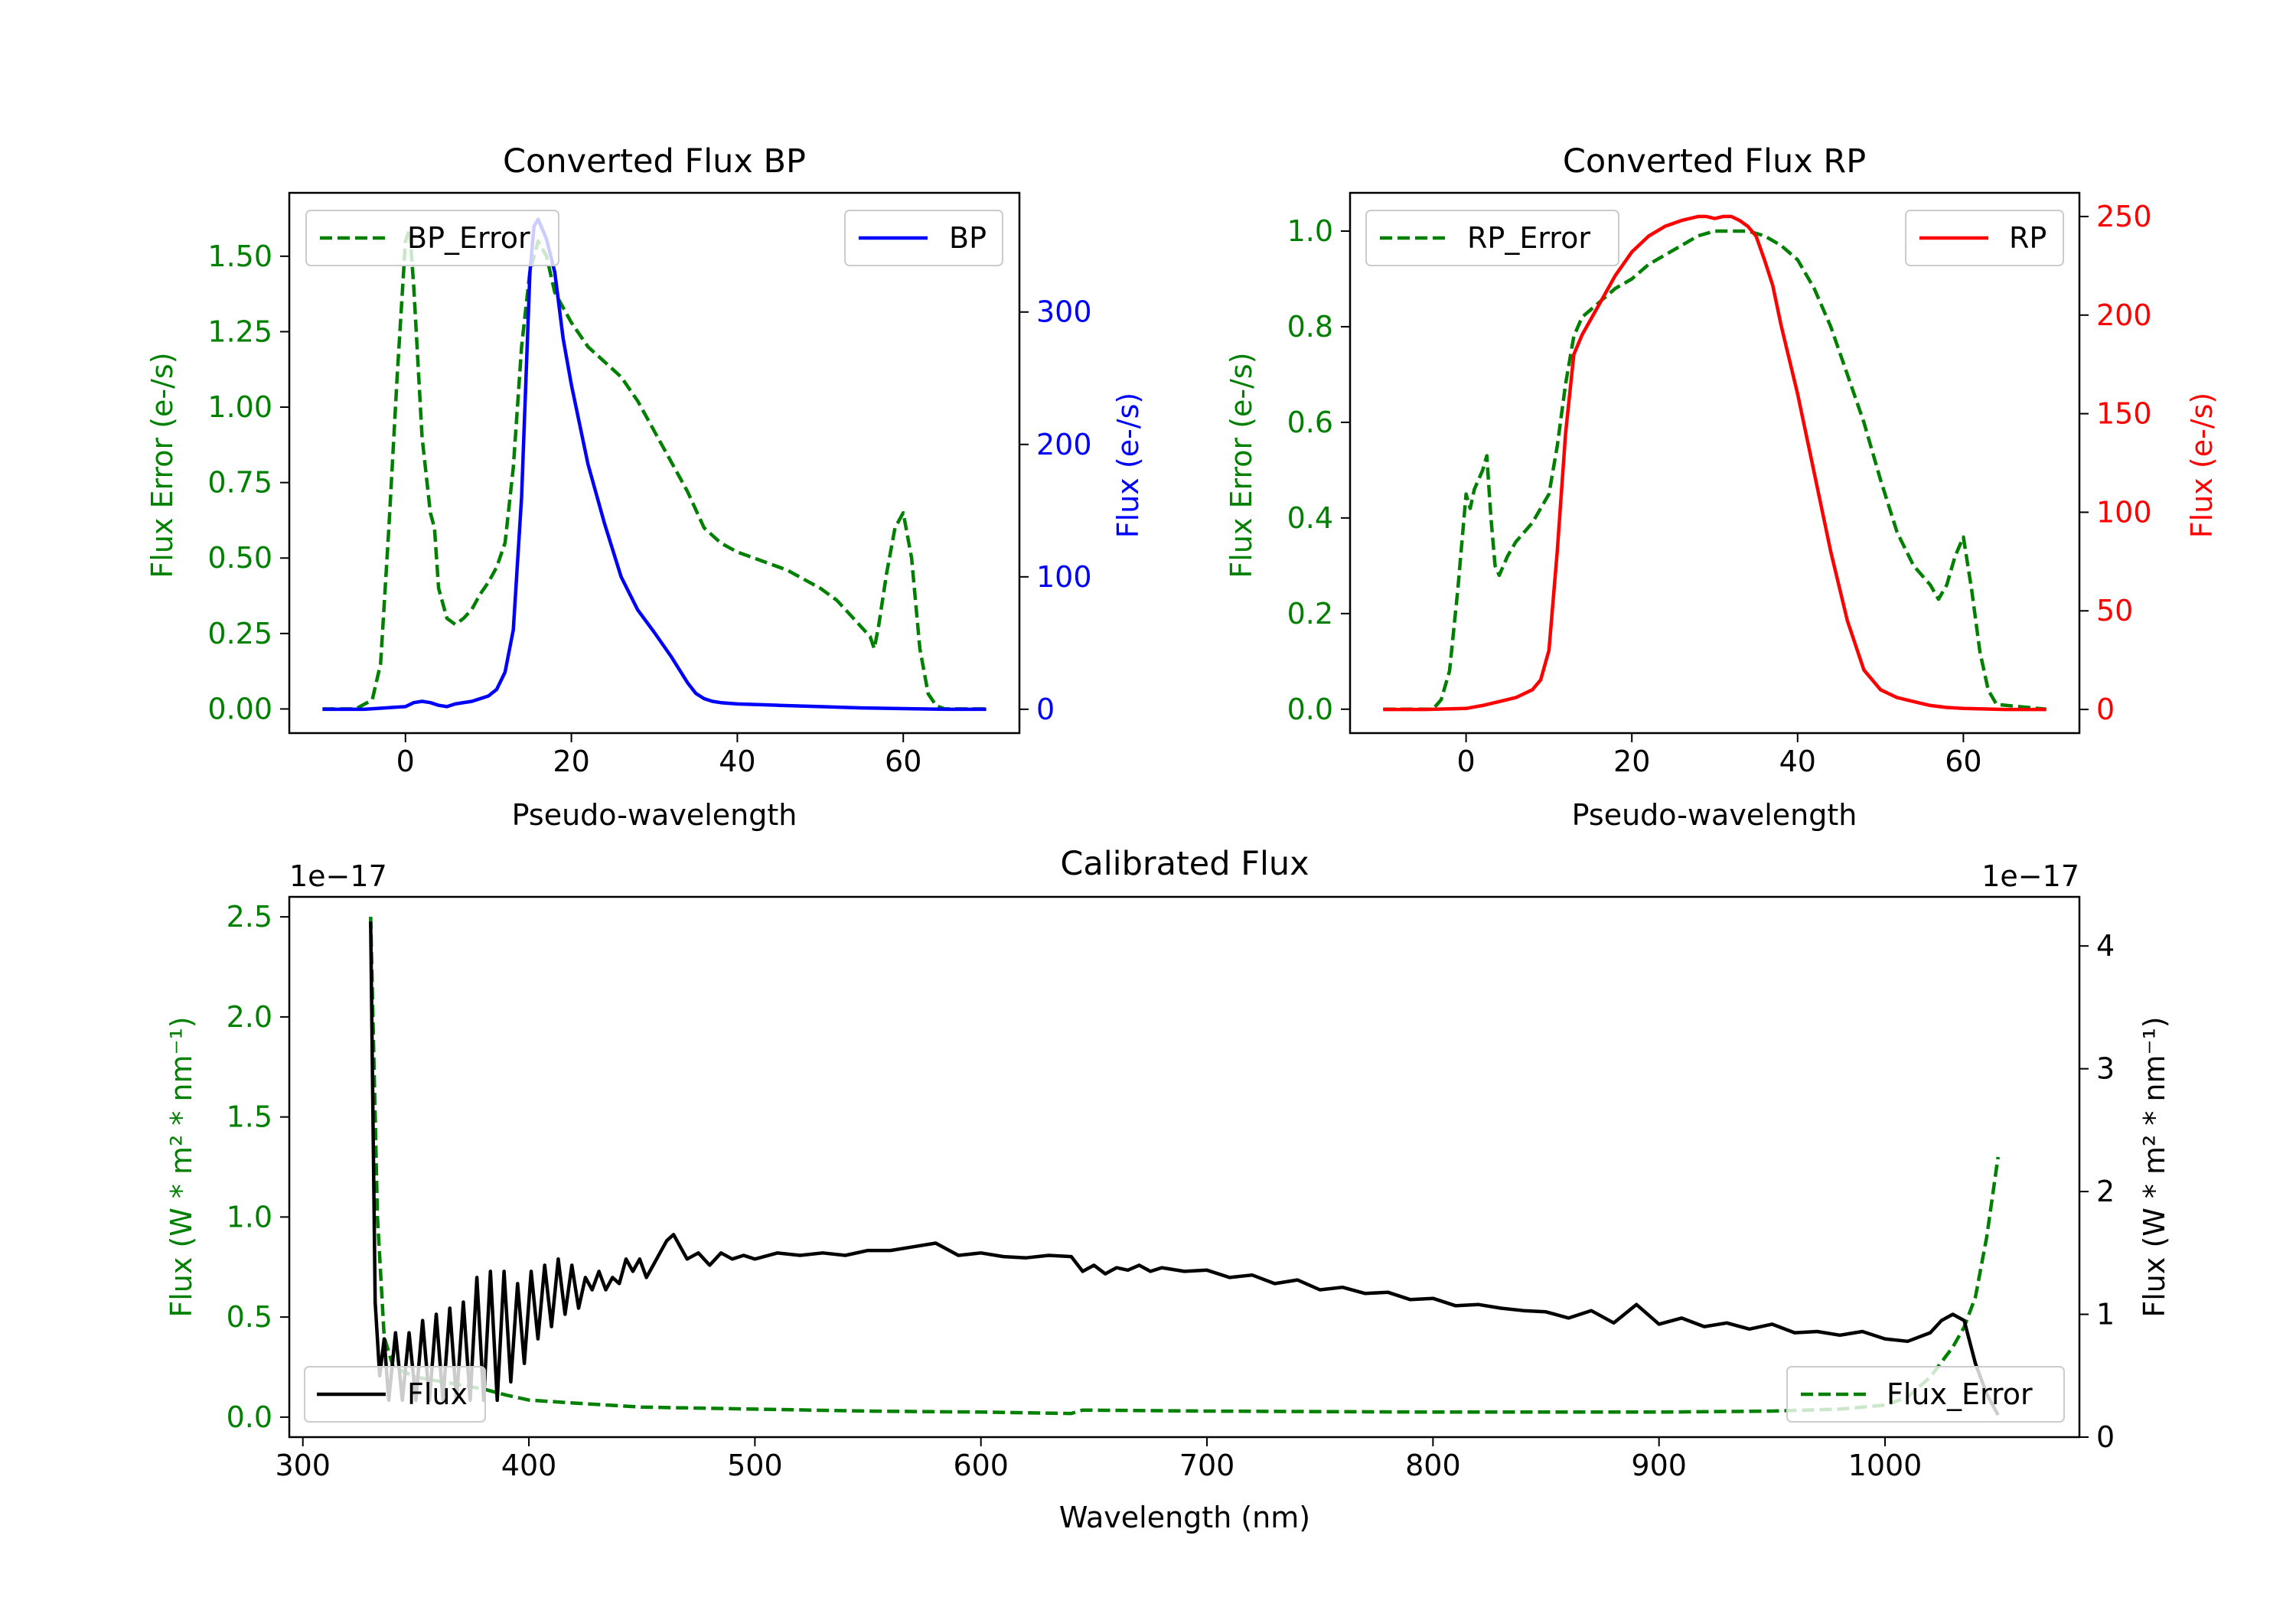  I want to click on cal-legend-right: Flux_Error, so click(1925, 1394).